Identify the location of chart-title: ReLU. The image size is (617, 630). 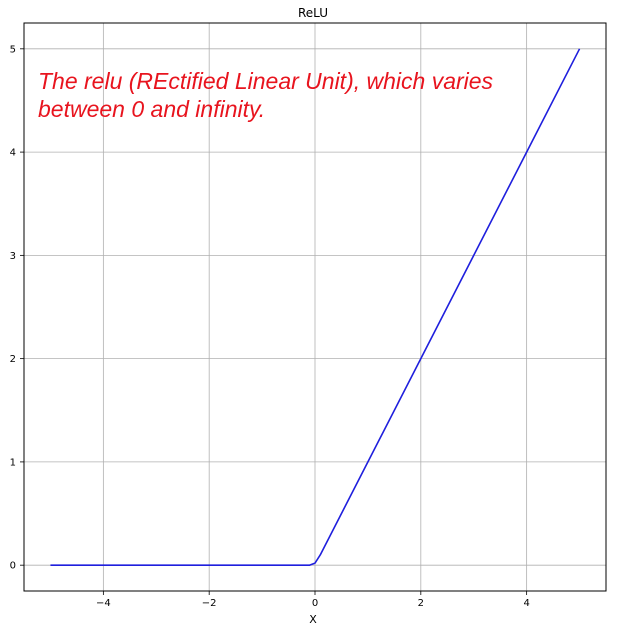
(313, 13).